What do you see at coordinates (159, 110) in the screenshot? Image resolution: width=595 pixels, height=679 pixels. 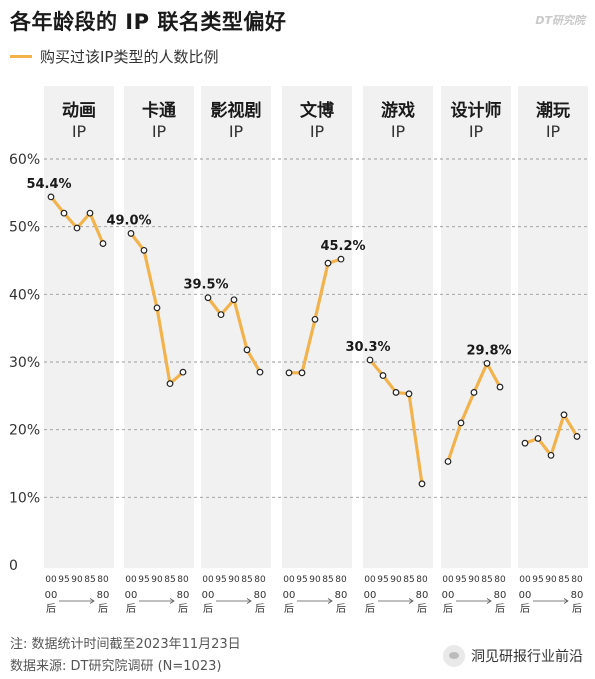 I see `panel-label: 卡通` at bounding box center [159, 110].